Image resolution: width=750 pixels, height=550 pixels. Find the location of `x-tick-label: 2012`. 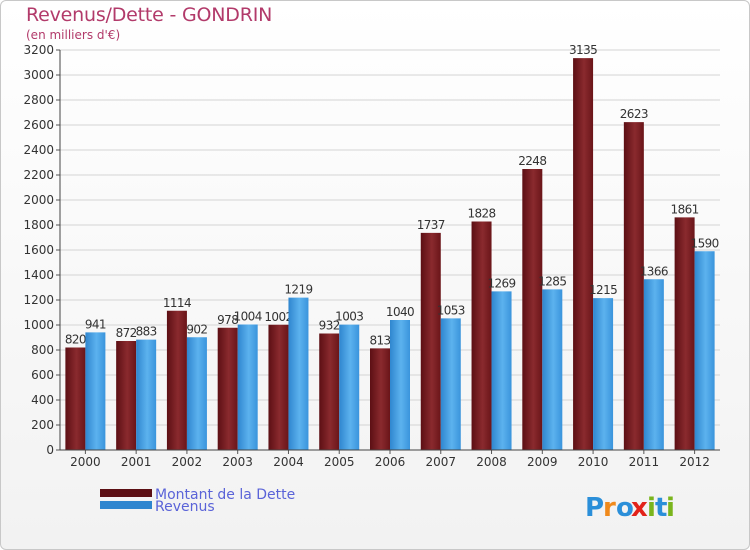

x-tick-label: 2012 is located at coordinates (694, 462).